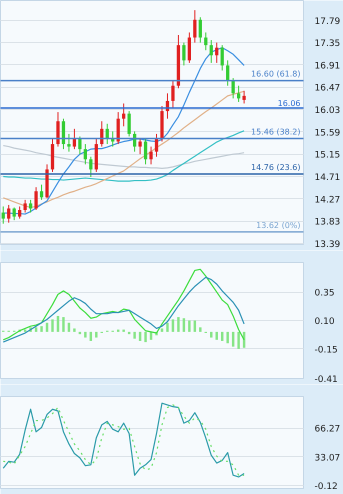  I want to click on y-tick-label: 13.39, so click(327, 245).